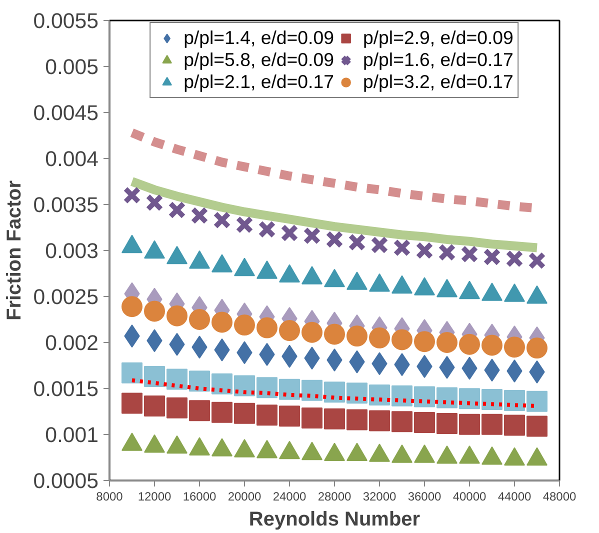 The width and height of the screenshot is (599, 533). Describe the element at coordinates (72, 343) in the screenshot. I see `y-tick-label: 0.002` at that location.